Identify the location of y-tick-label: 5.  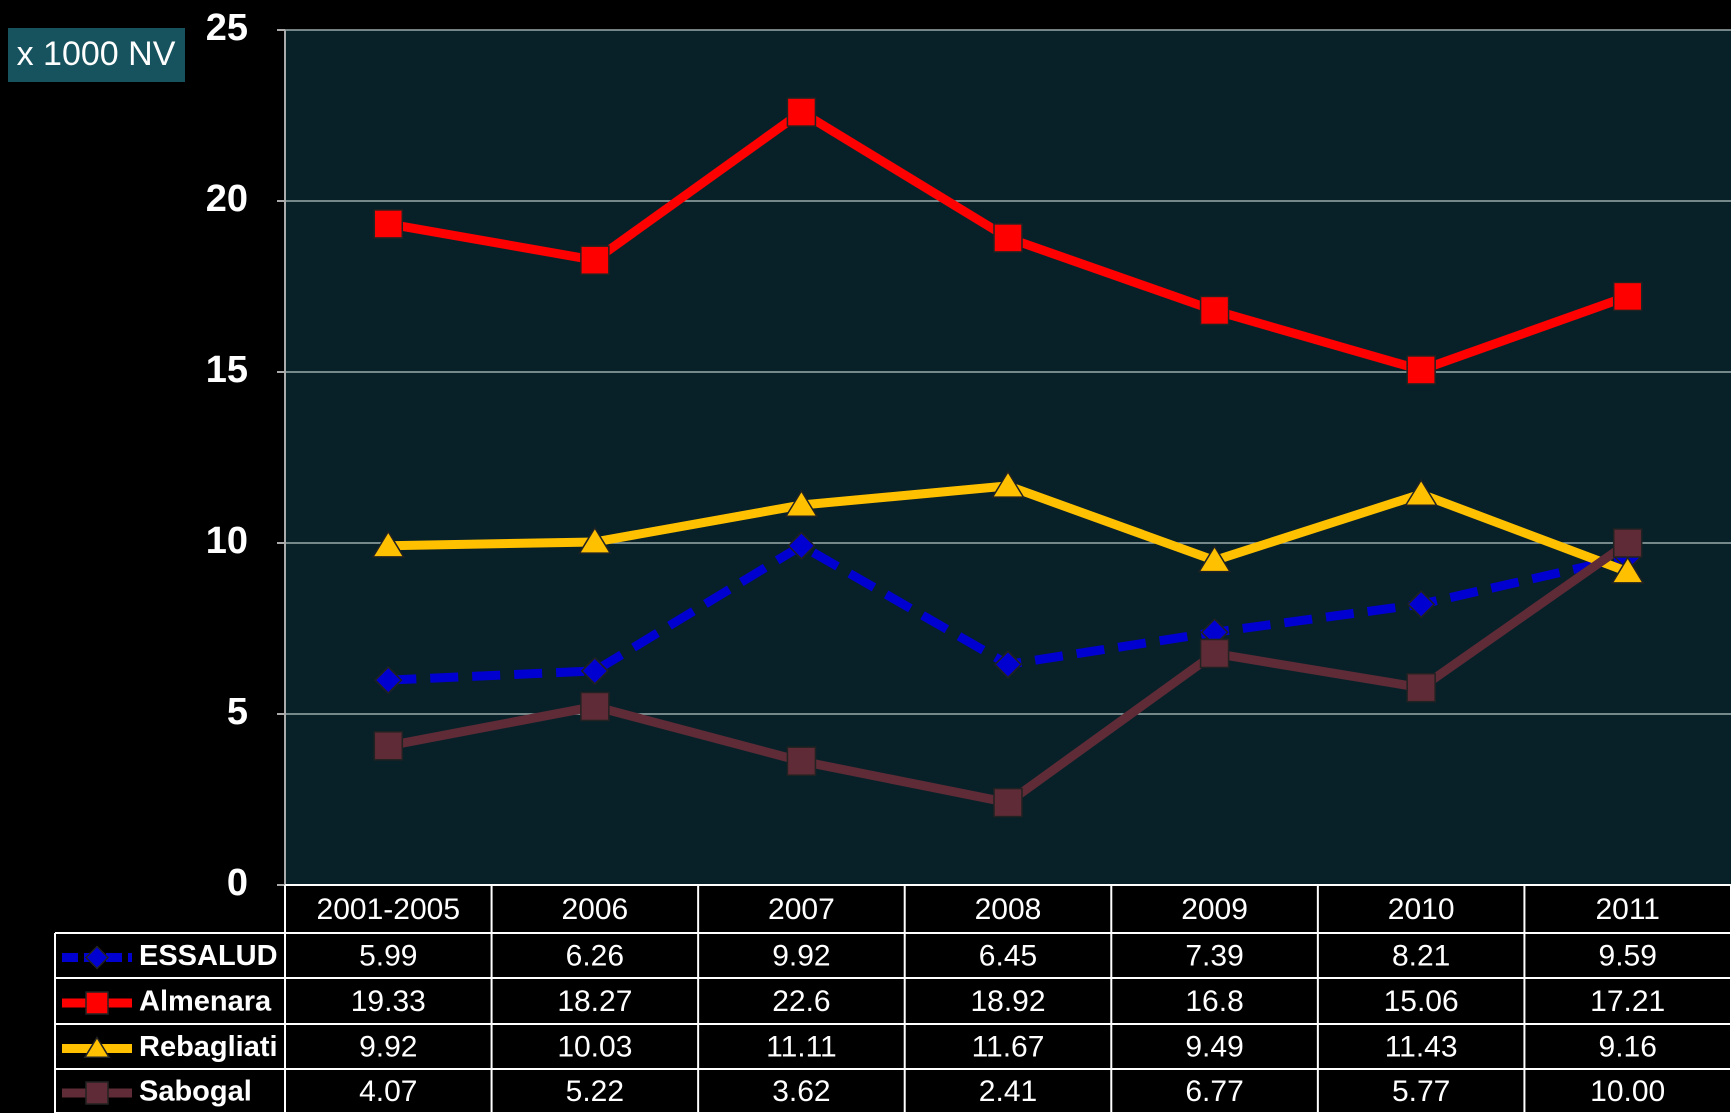
(237, 712).